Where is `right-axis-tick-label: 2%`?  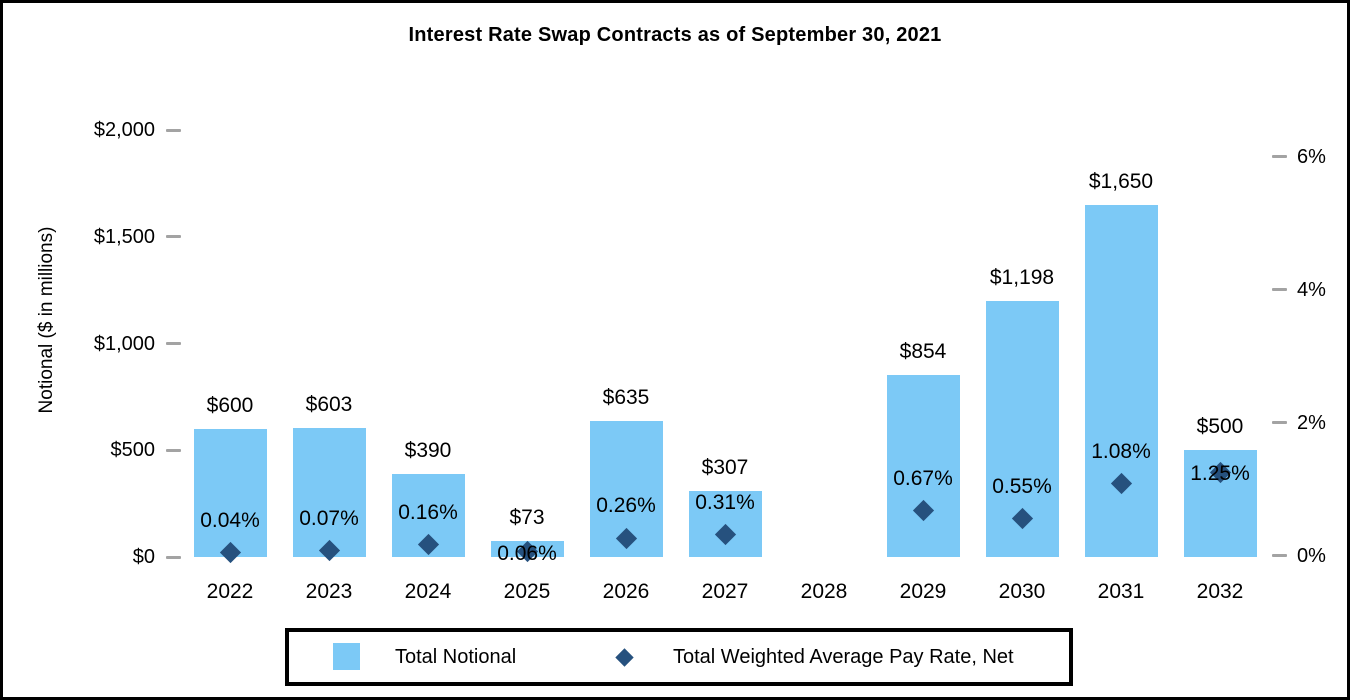
right-axis-tick-label: 2% is located at coordinates (1311, 422).